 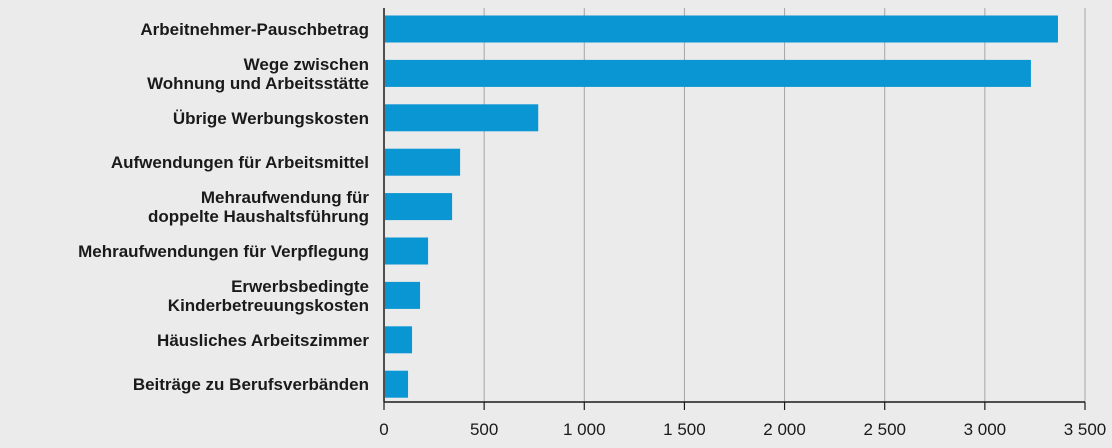 What do you see at coordinates (285, 197) in the screenshot?
I see `category-label: Mehraufwendung für` at bounding box center [285, 197].